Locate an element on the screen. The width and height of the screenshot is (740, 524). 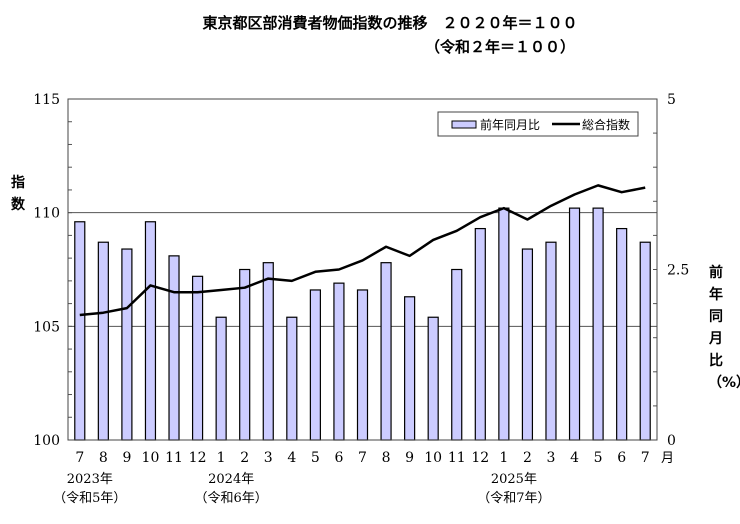
chart-subtitle: （令和２年＝１００） is located at coordinates (499, 47).